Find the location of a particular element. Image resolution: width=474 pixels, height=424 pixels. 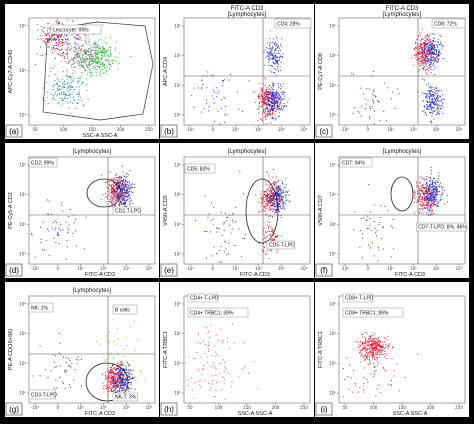

panel-letter: (b) is located at coordinates (169, 131).